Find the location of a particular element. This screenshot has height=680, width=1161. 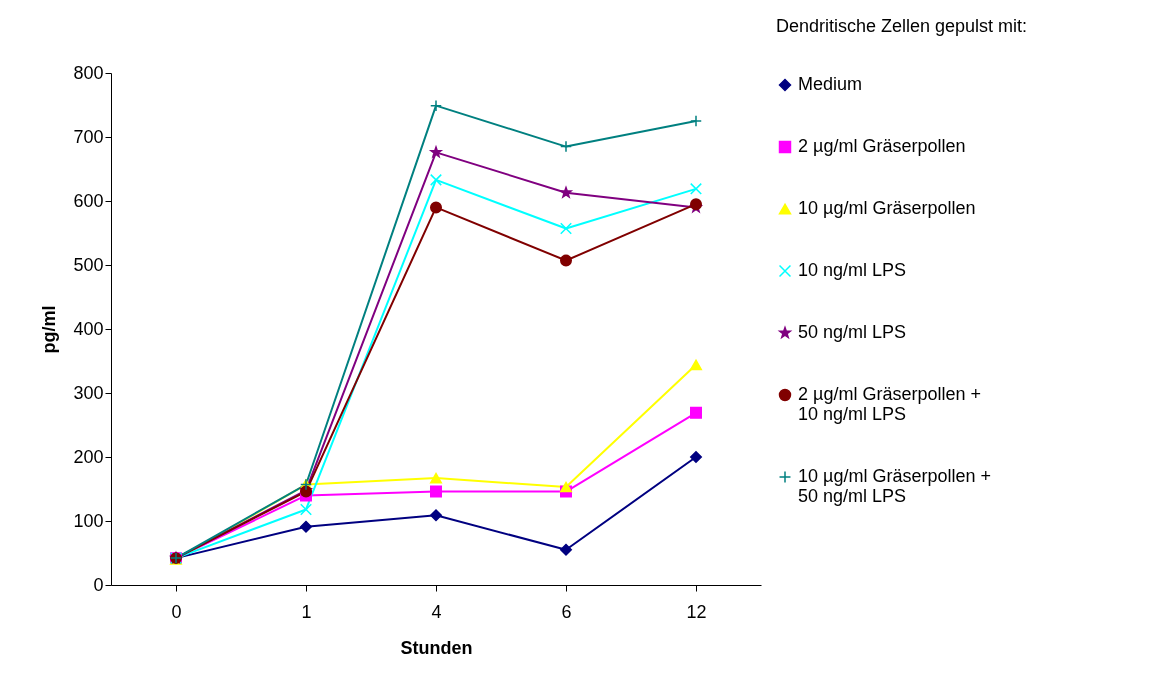

legend-label: 10 ng/ml LPS is located at coordinates (852, 270).